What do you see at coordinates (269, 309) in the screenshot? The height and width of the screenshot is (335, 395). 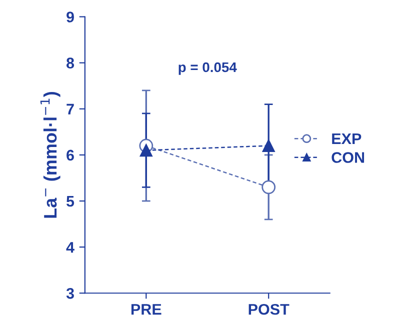 I see `x-tick-label: POST` at bounding box center [269, 309].